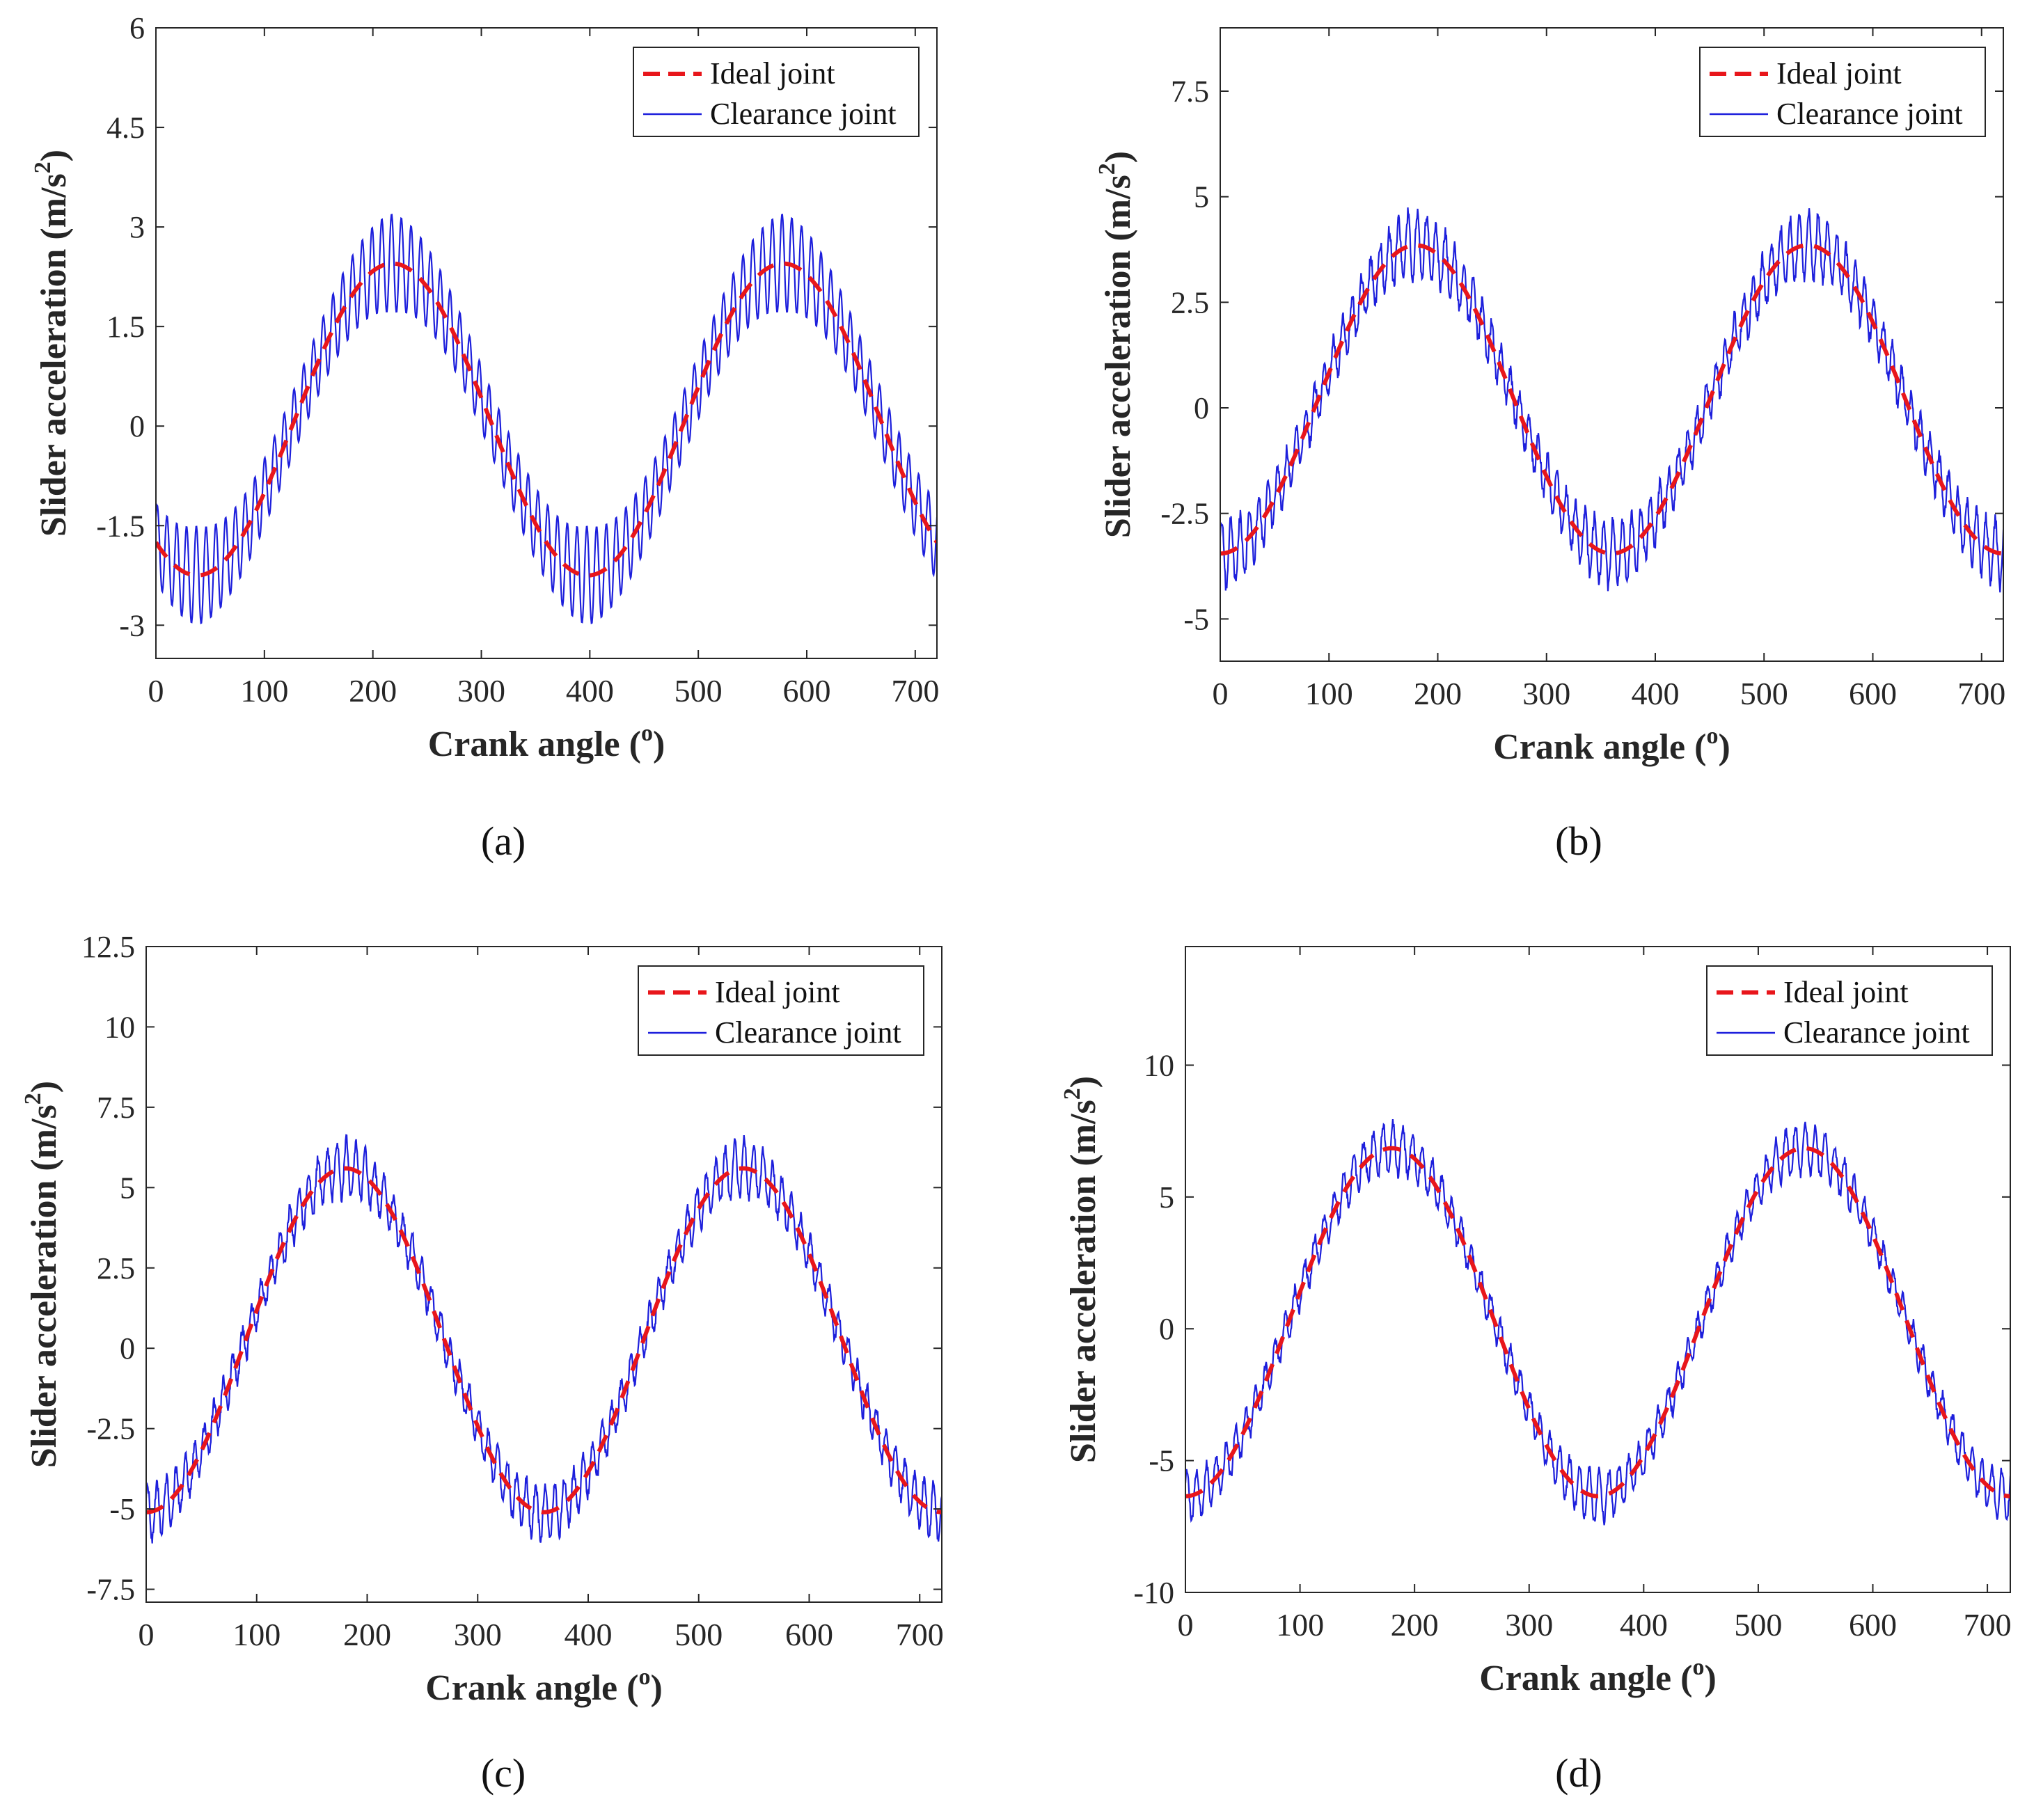 The image size is (2027, 1820). I want to click on panel-caption: (b), so click(1578, 841).